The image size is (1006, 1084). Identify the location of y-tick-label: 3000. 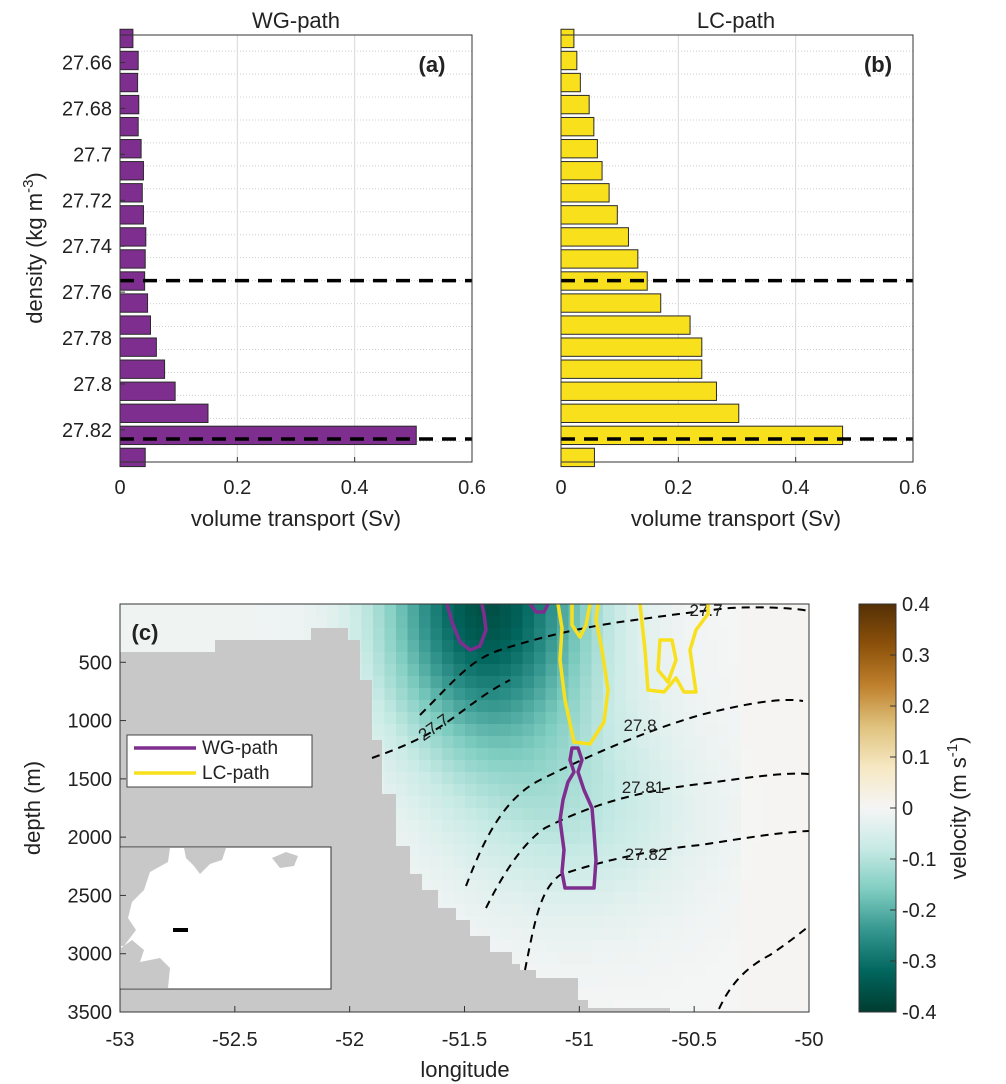
(90, 955).